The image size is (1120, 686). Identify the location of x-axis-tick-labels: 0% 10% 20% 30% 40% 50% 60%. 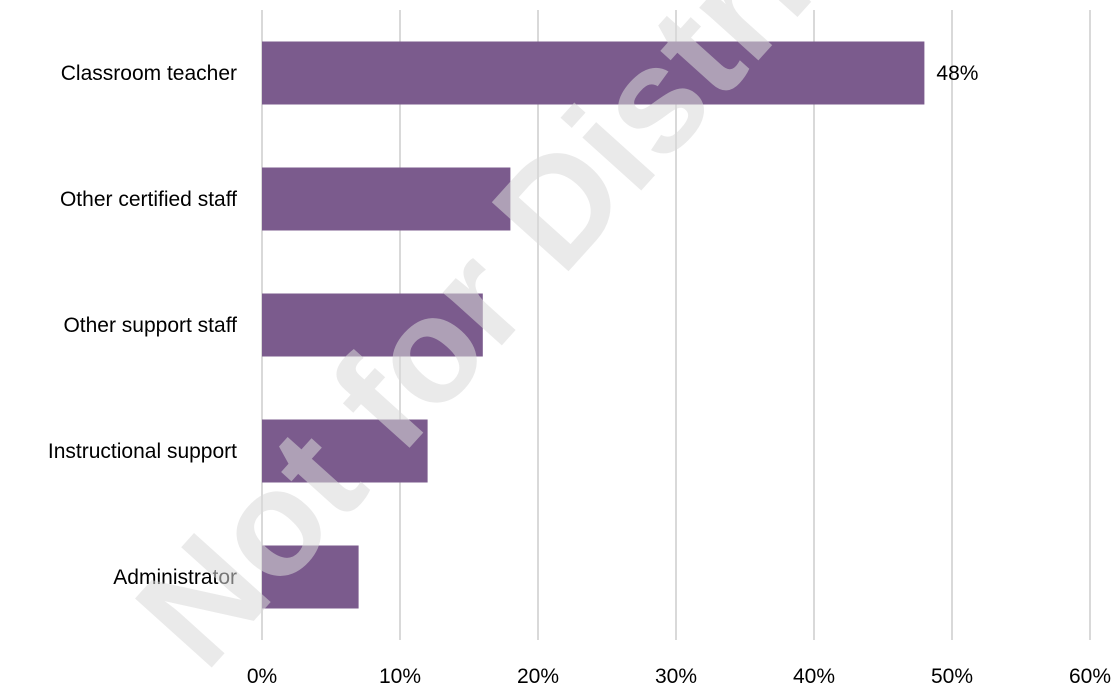
(679, 675).